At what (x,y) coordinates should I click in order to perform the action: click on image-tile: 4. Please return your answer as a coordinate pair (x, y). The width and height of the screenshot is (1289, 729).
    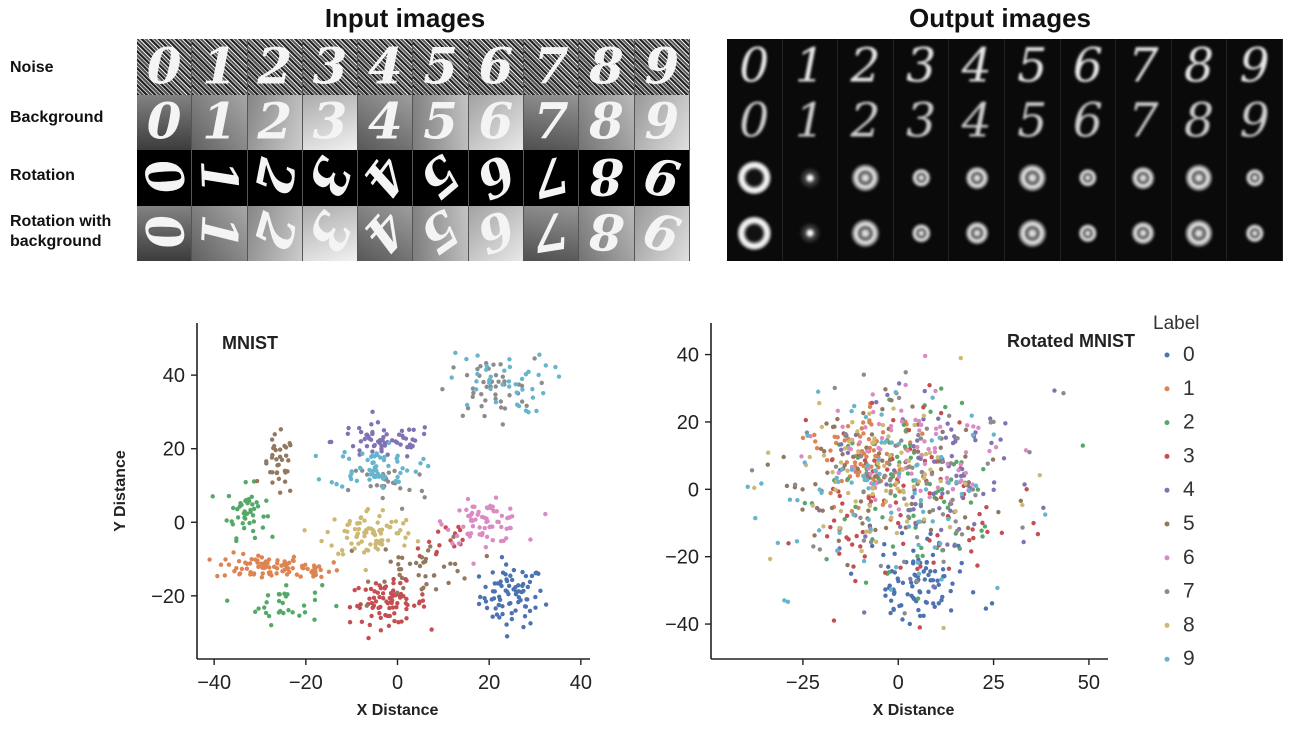
    Looking at the image, I should click on (386, 178).